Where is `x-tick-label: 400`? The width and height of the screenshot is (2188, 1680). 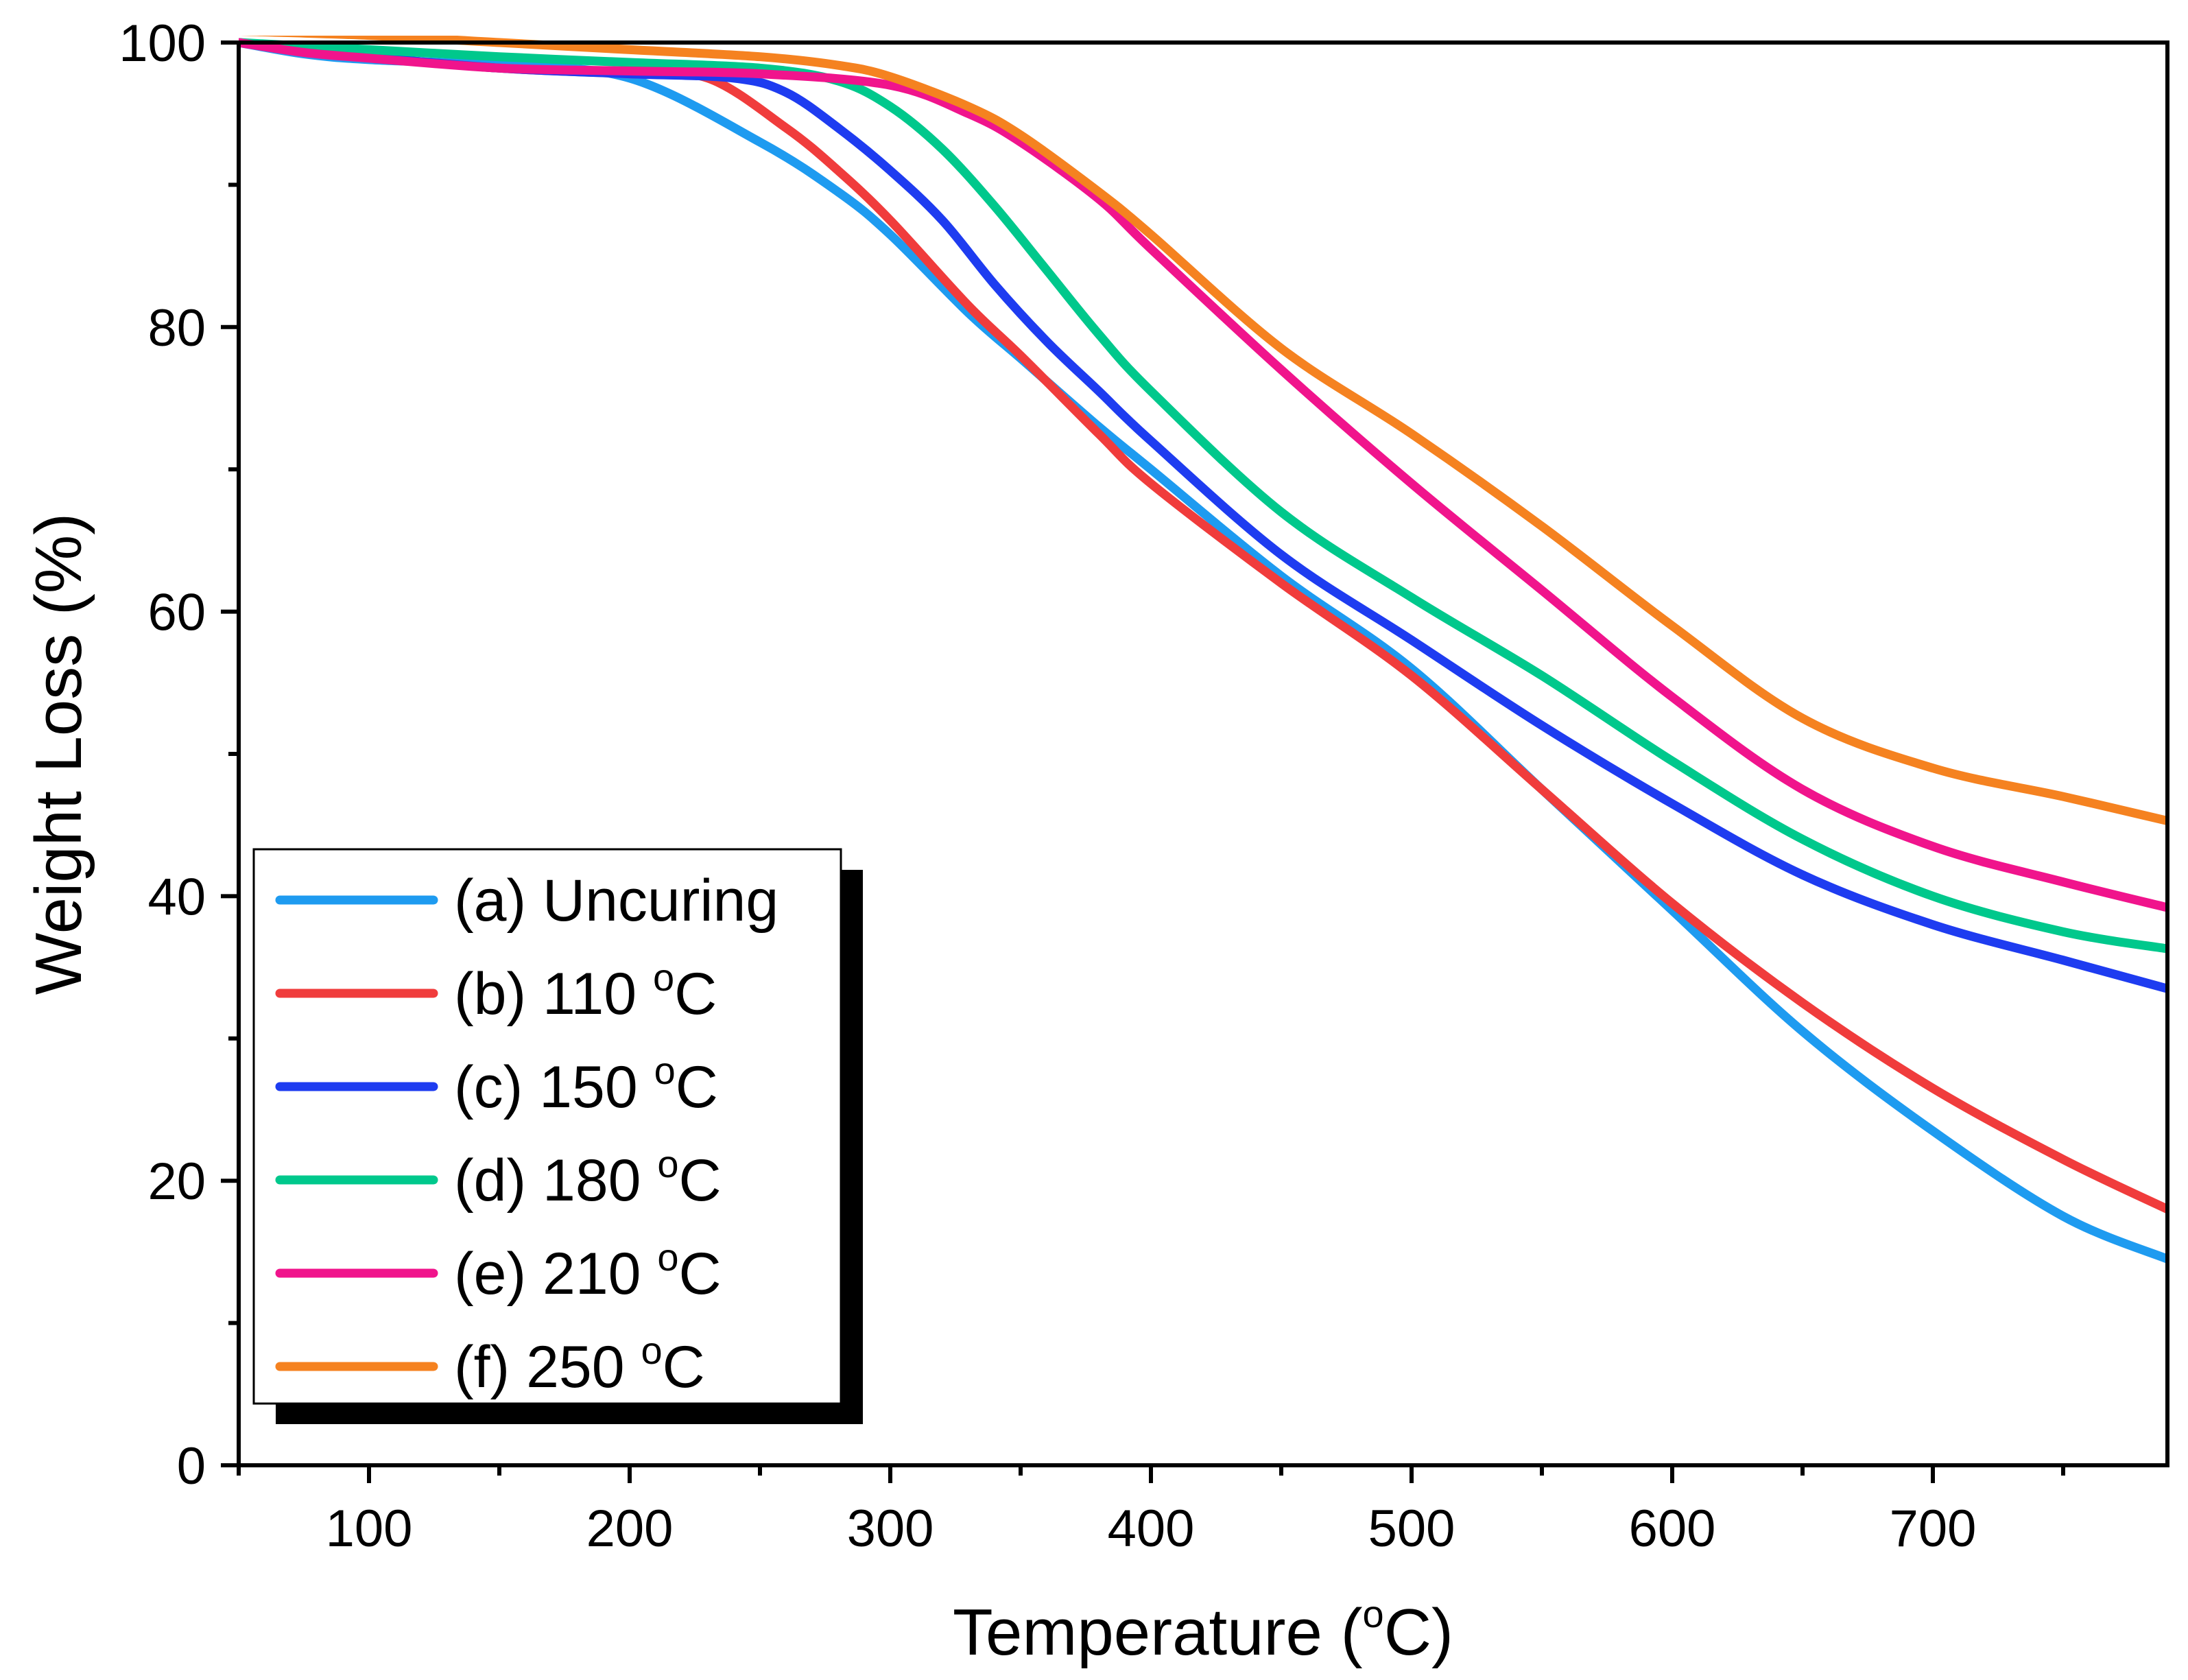 x-tick-label: 400 is located at coordinates (1151, 1529).